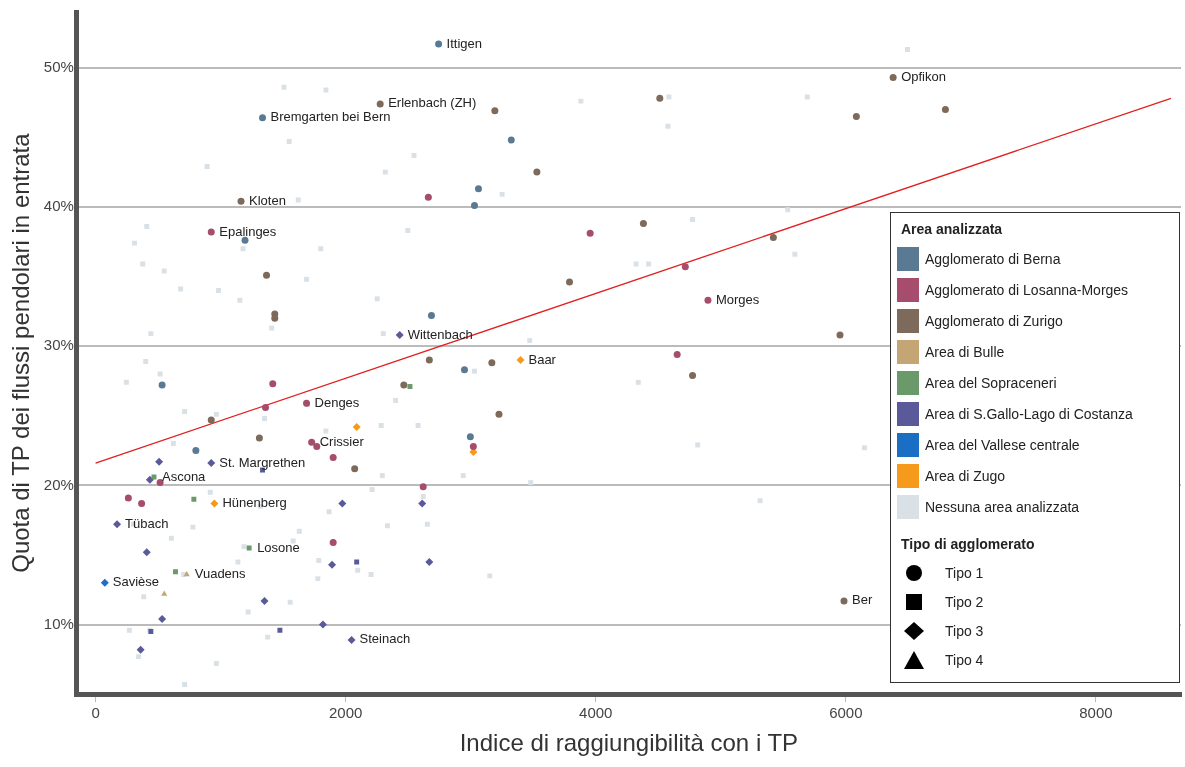  Describe the element at coordinates (964, 601) in the screenshot. I see `annotation: Tipo 2` at that location.